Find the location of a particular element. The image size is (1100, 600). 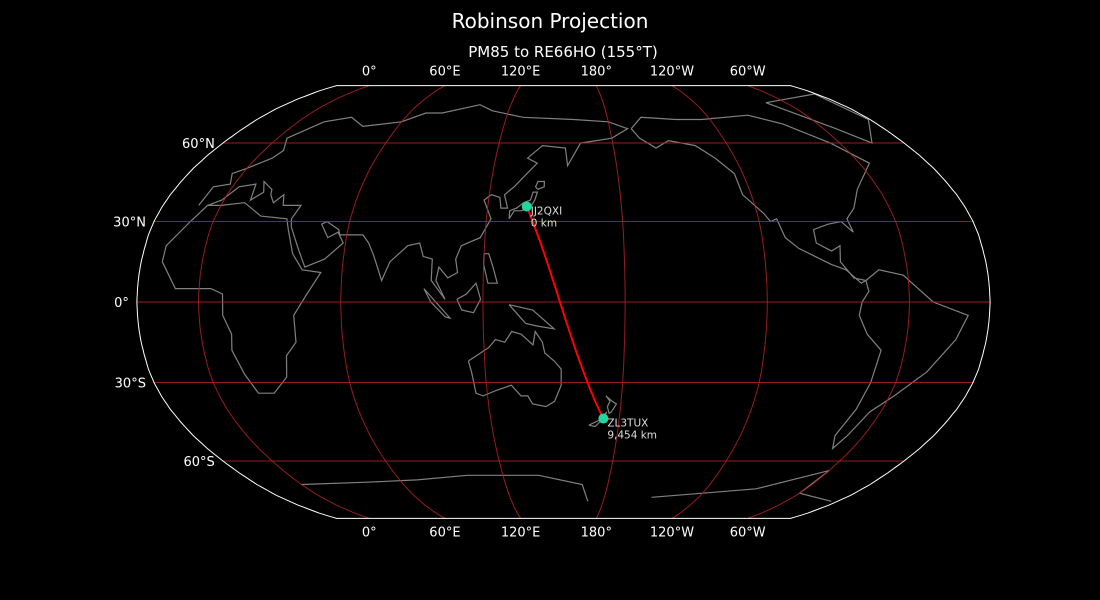

station-callsign: ZL3TUX is located at coordinates (627, 424).